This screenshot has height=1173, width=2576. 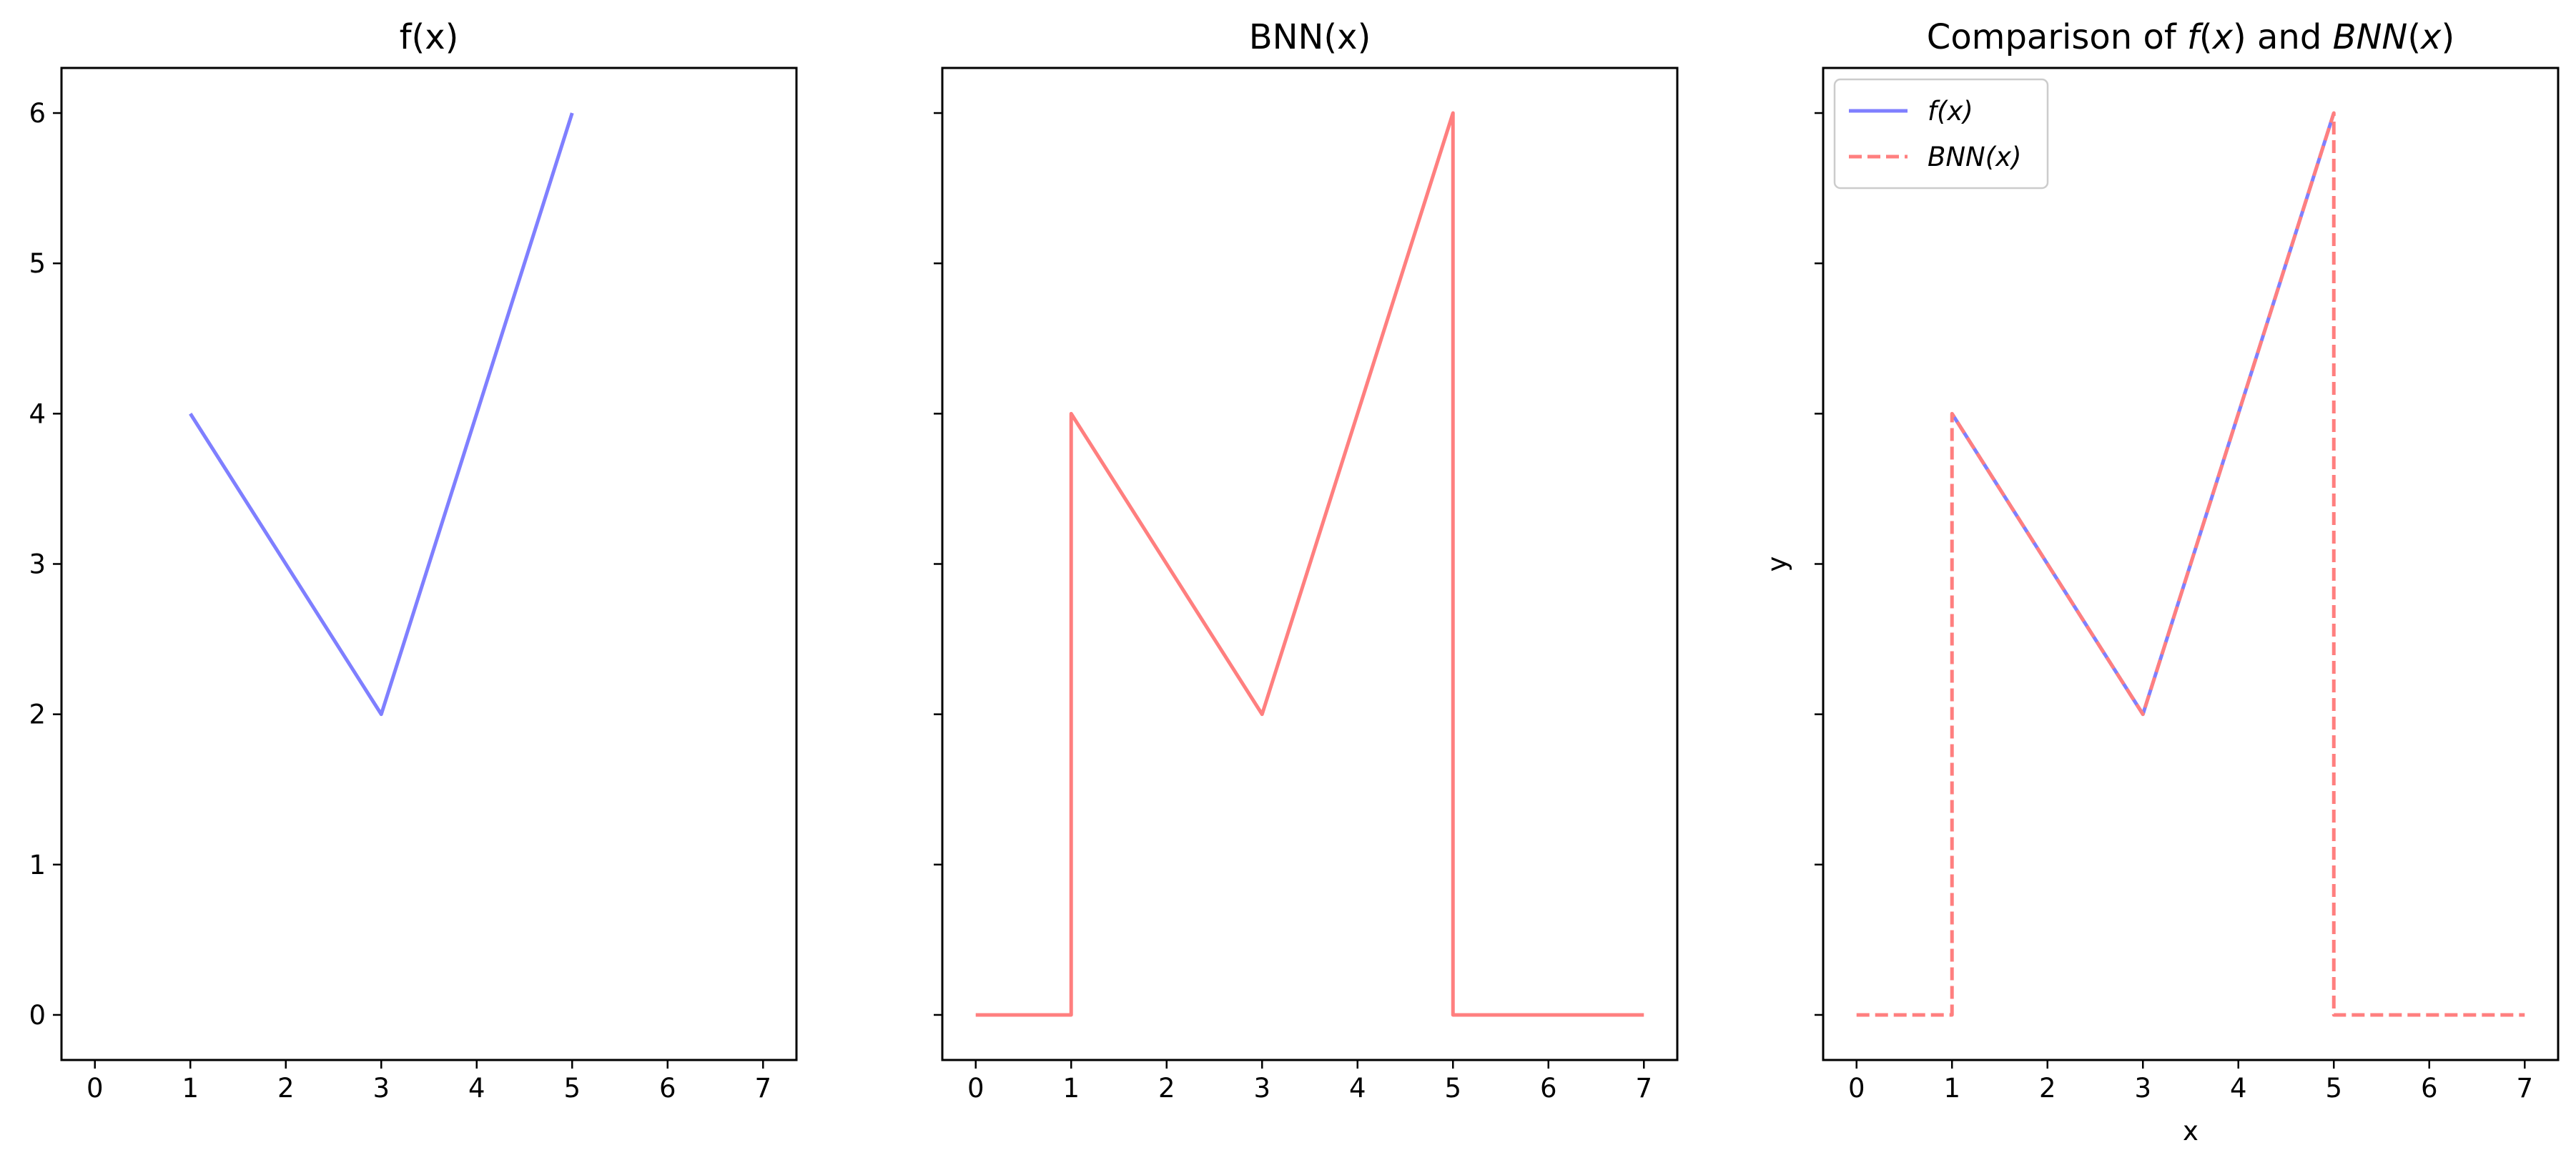 I want to click on legend-box, so click(x=1941, y=134).